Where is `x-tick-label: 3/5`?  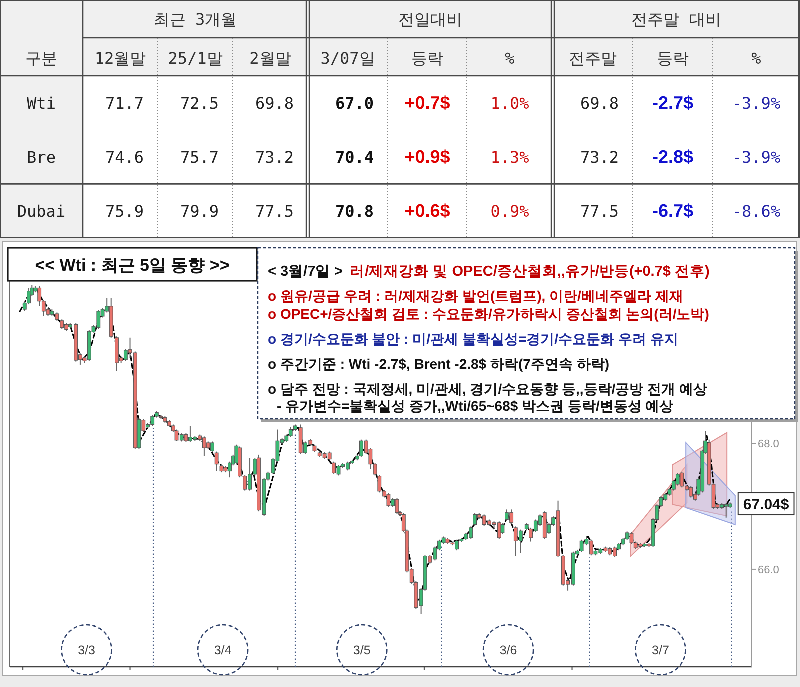
x-tick-label: 3/5 is located at coordinates (362, 651).